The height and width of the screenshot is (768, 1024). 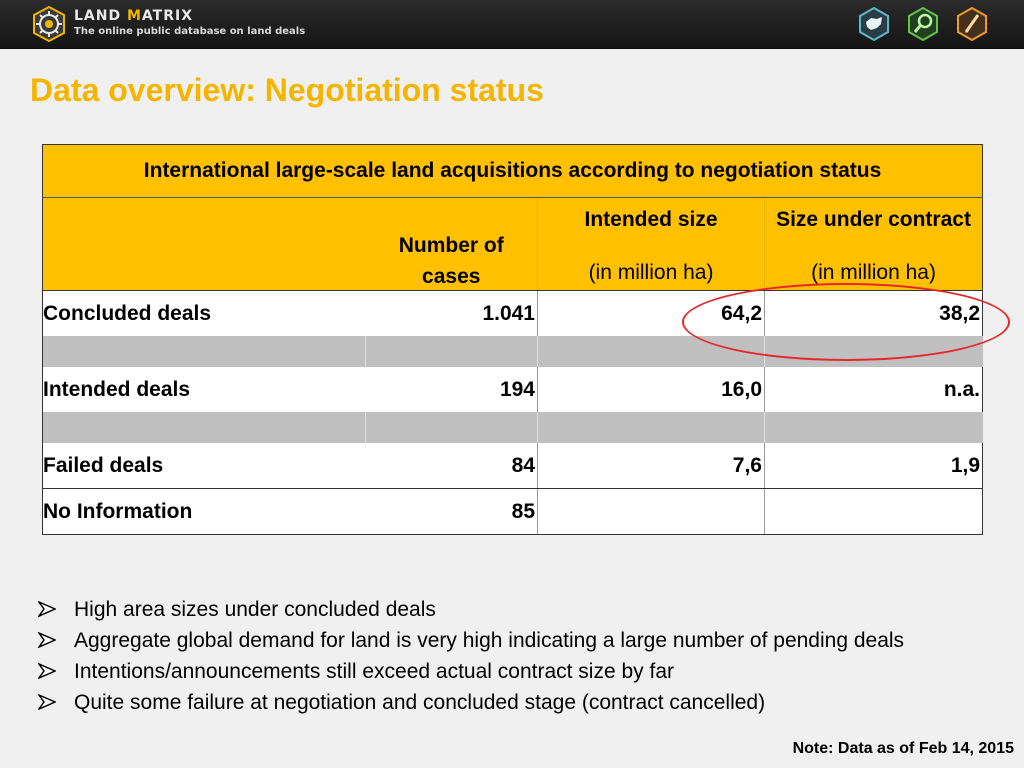 I want to click on cases-cell: 194, so click(x=451, y=389).